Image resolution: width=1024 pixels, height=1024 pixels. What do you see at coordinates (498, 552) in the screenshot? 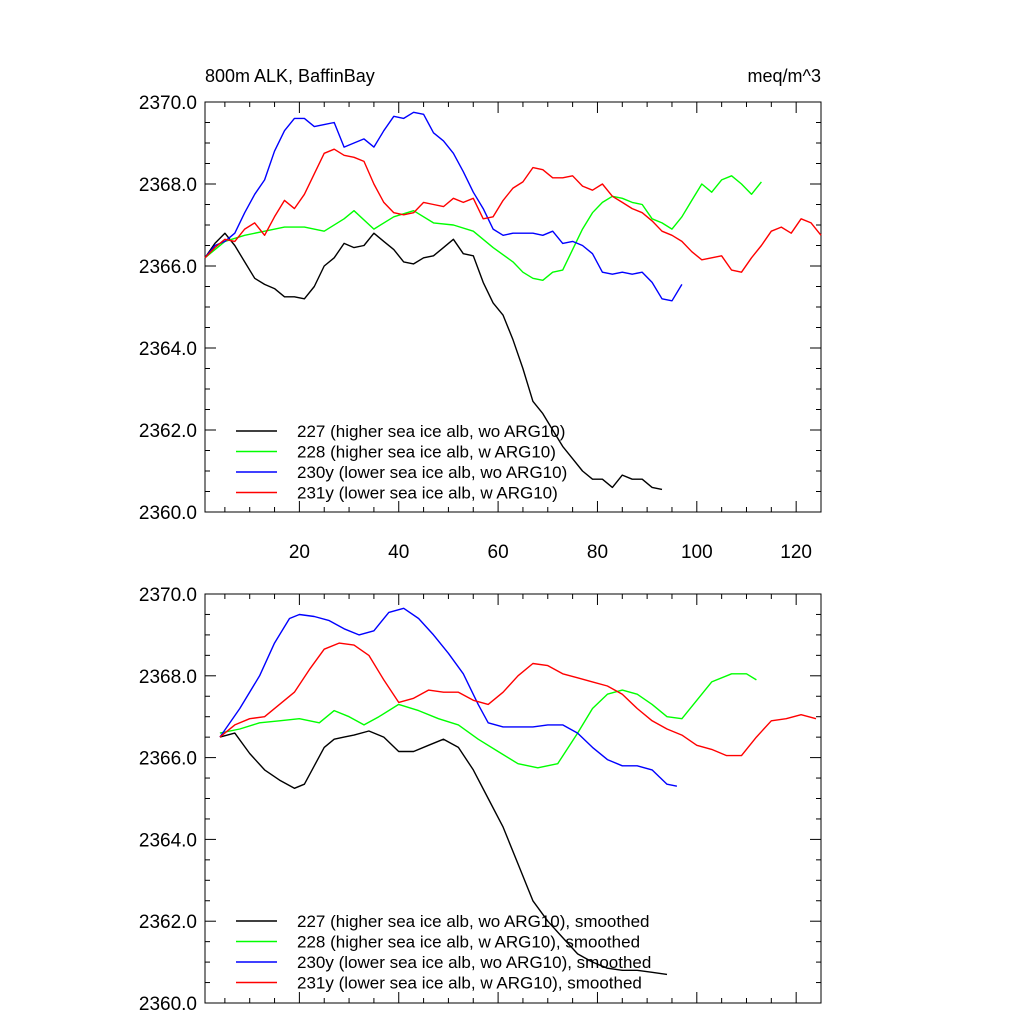
I see `x-tick-label: 60` at bounding box center [498, 552].